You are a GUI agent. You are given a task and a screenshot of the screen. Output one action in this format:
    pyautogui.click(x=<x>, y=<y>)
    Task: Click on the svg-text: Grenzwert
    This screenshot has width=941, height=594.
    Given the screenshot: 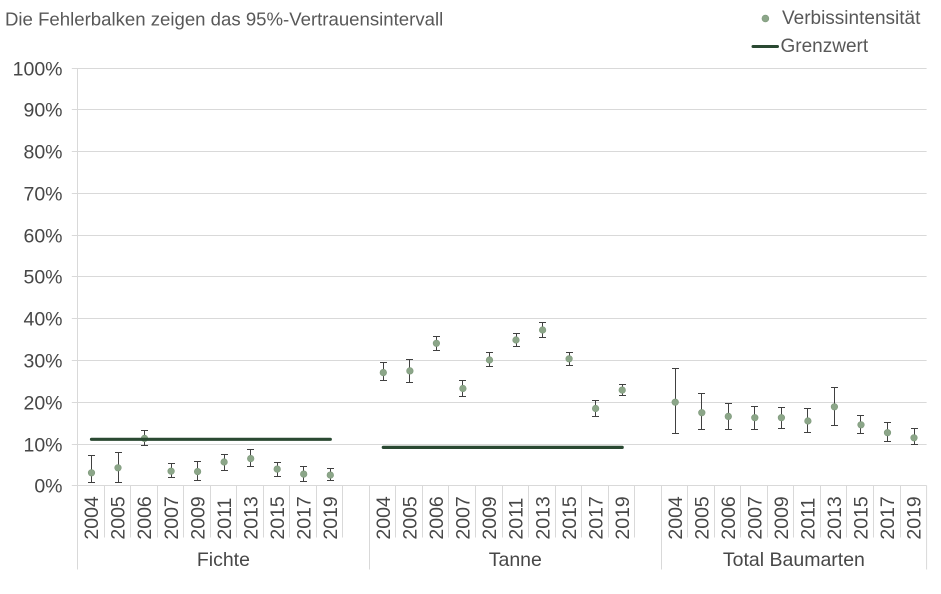 What is the action you would take?
    pyautogui.click(x=825, y=46)
    